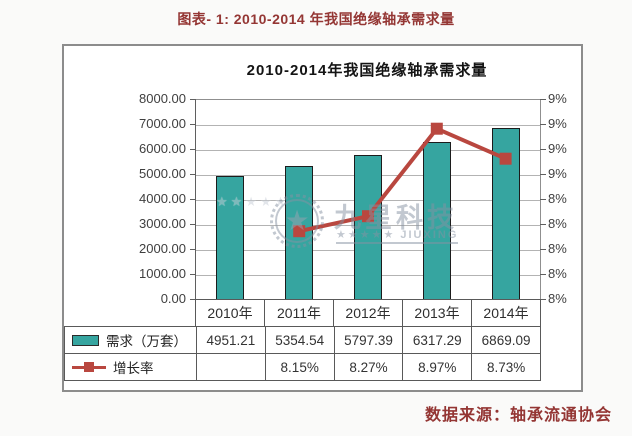  I want to click on x-label-2012年: 2012年, so click(367, 313).